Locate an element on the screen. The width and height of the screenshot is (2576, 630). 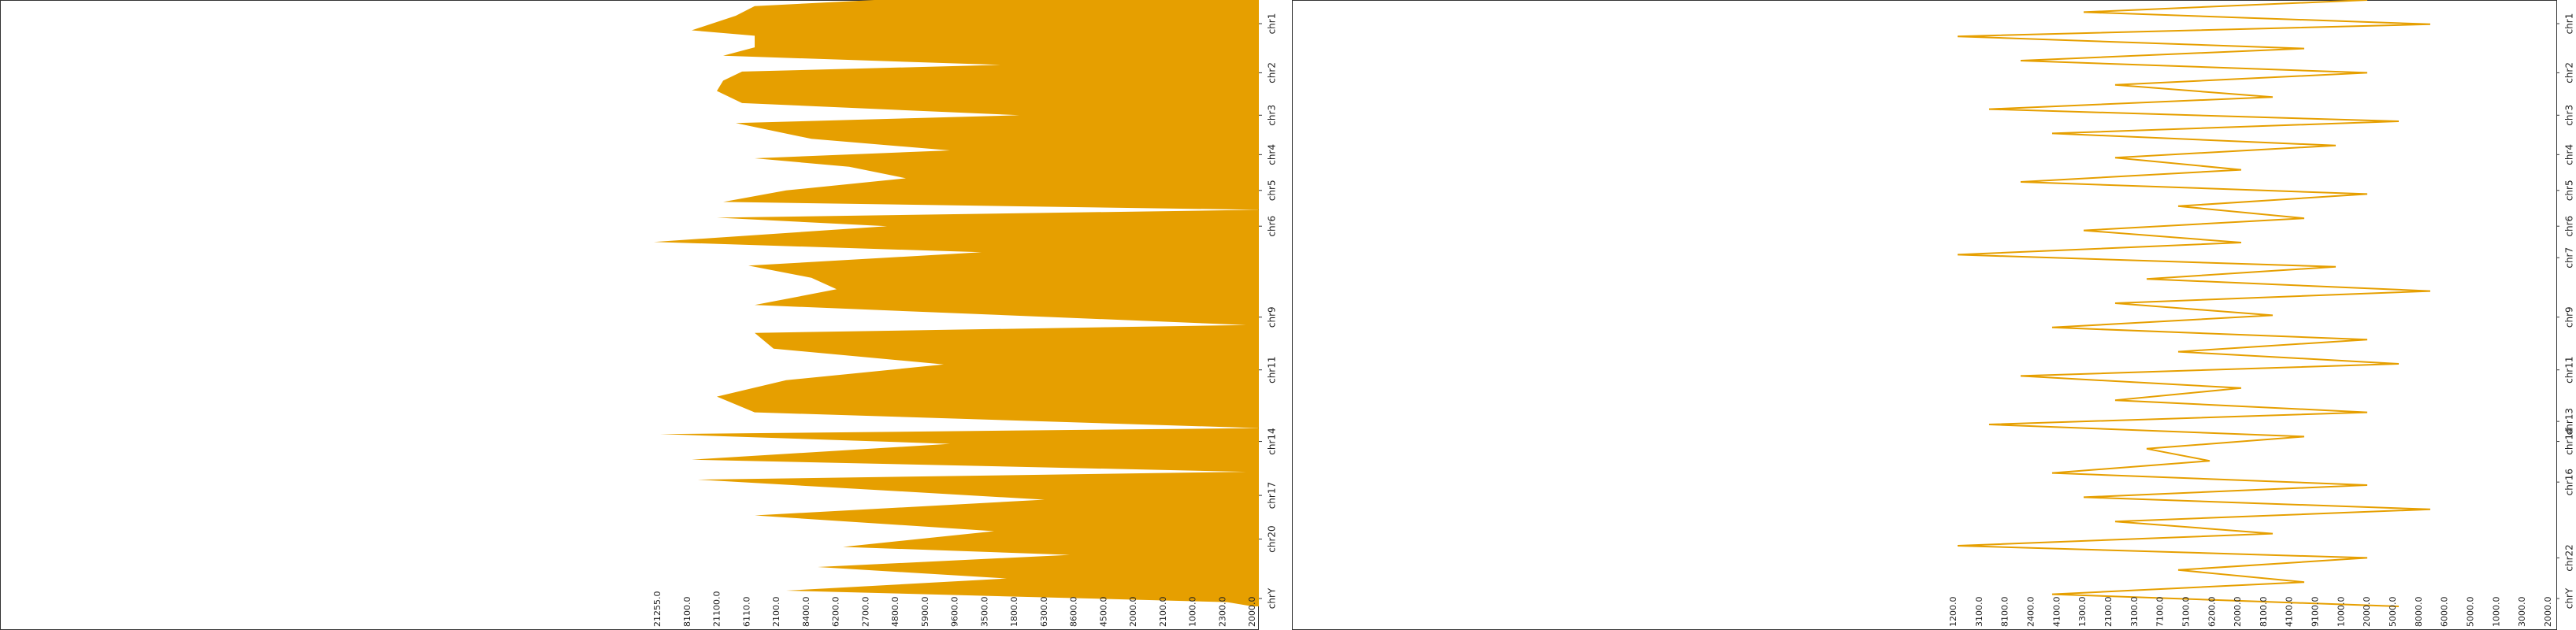
bottom-label: 4800.0 is located at coordinates (895, 612).